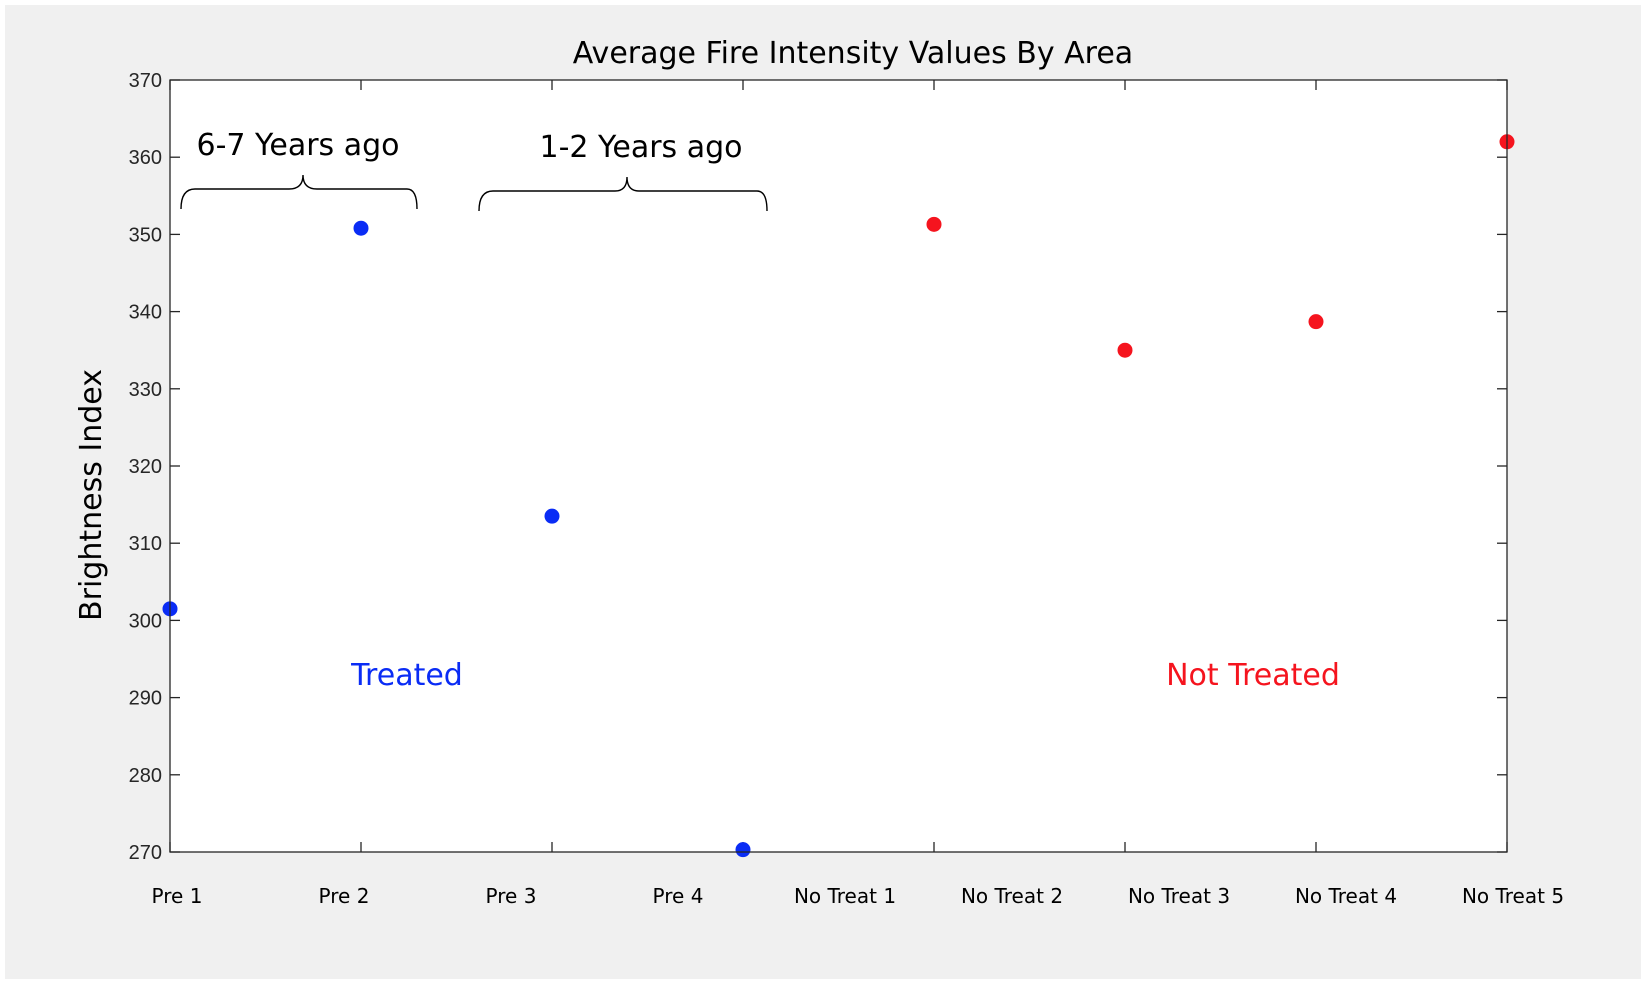  What do you see at coordinates (145, 390) in the screenshot?
I see `y-tick-label: 330` at bounding box center [145, 390].